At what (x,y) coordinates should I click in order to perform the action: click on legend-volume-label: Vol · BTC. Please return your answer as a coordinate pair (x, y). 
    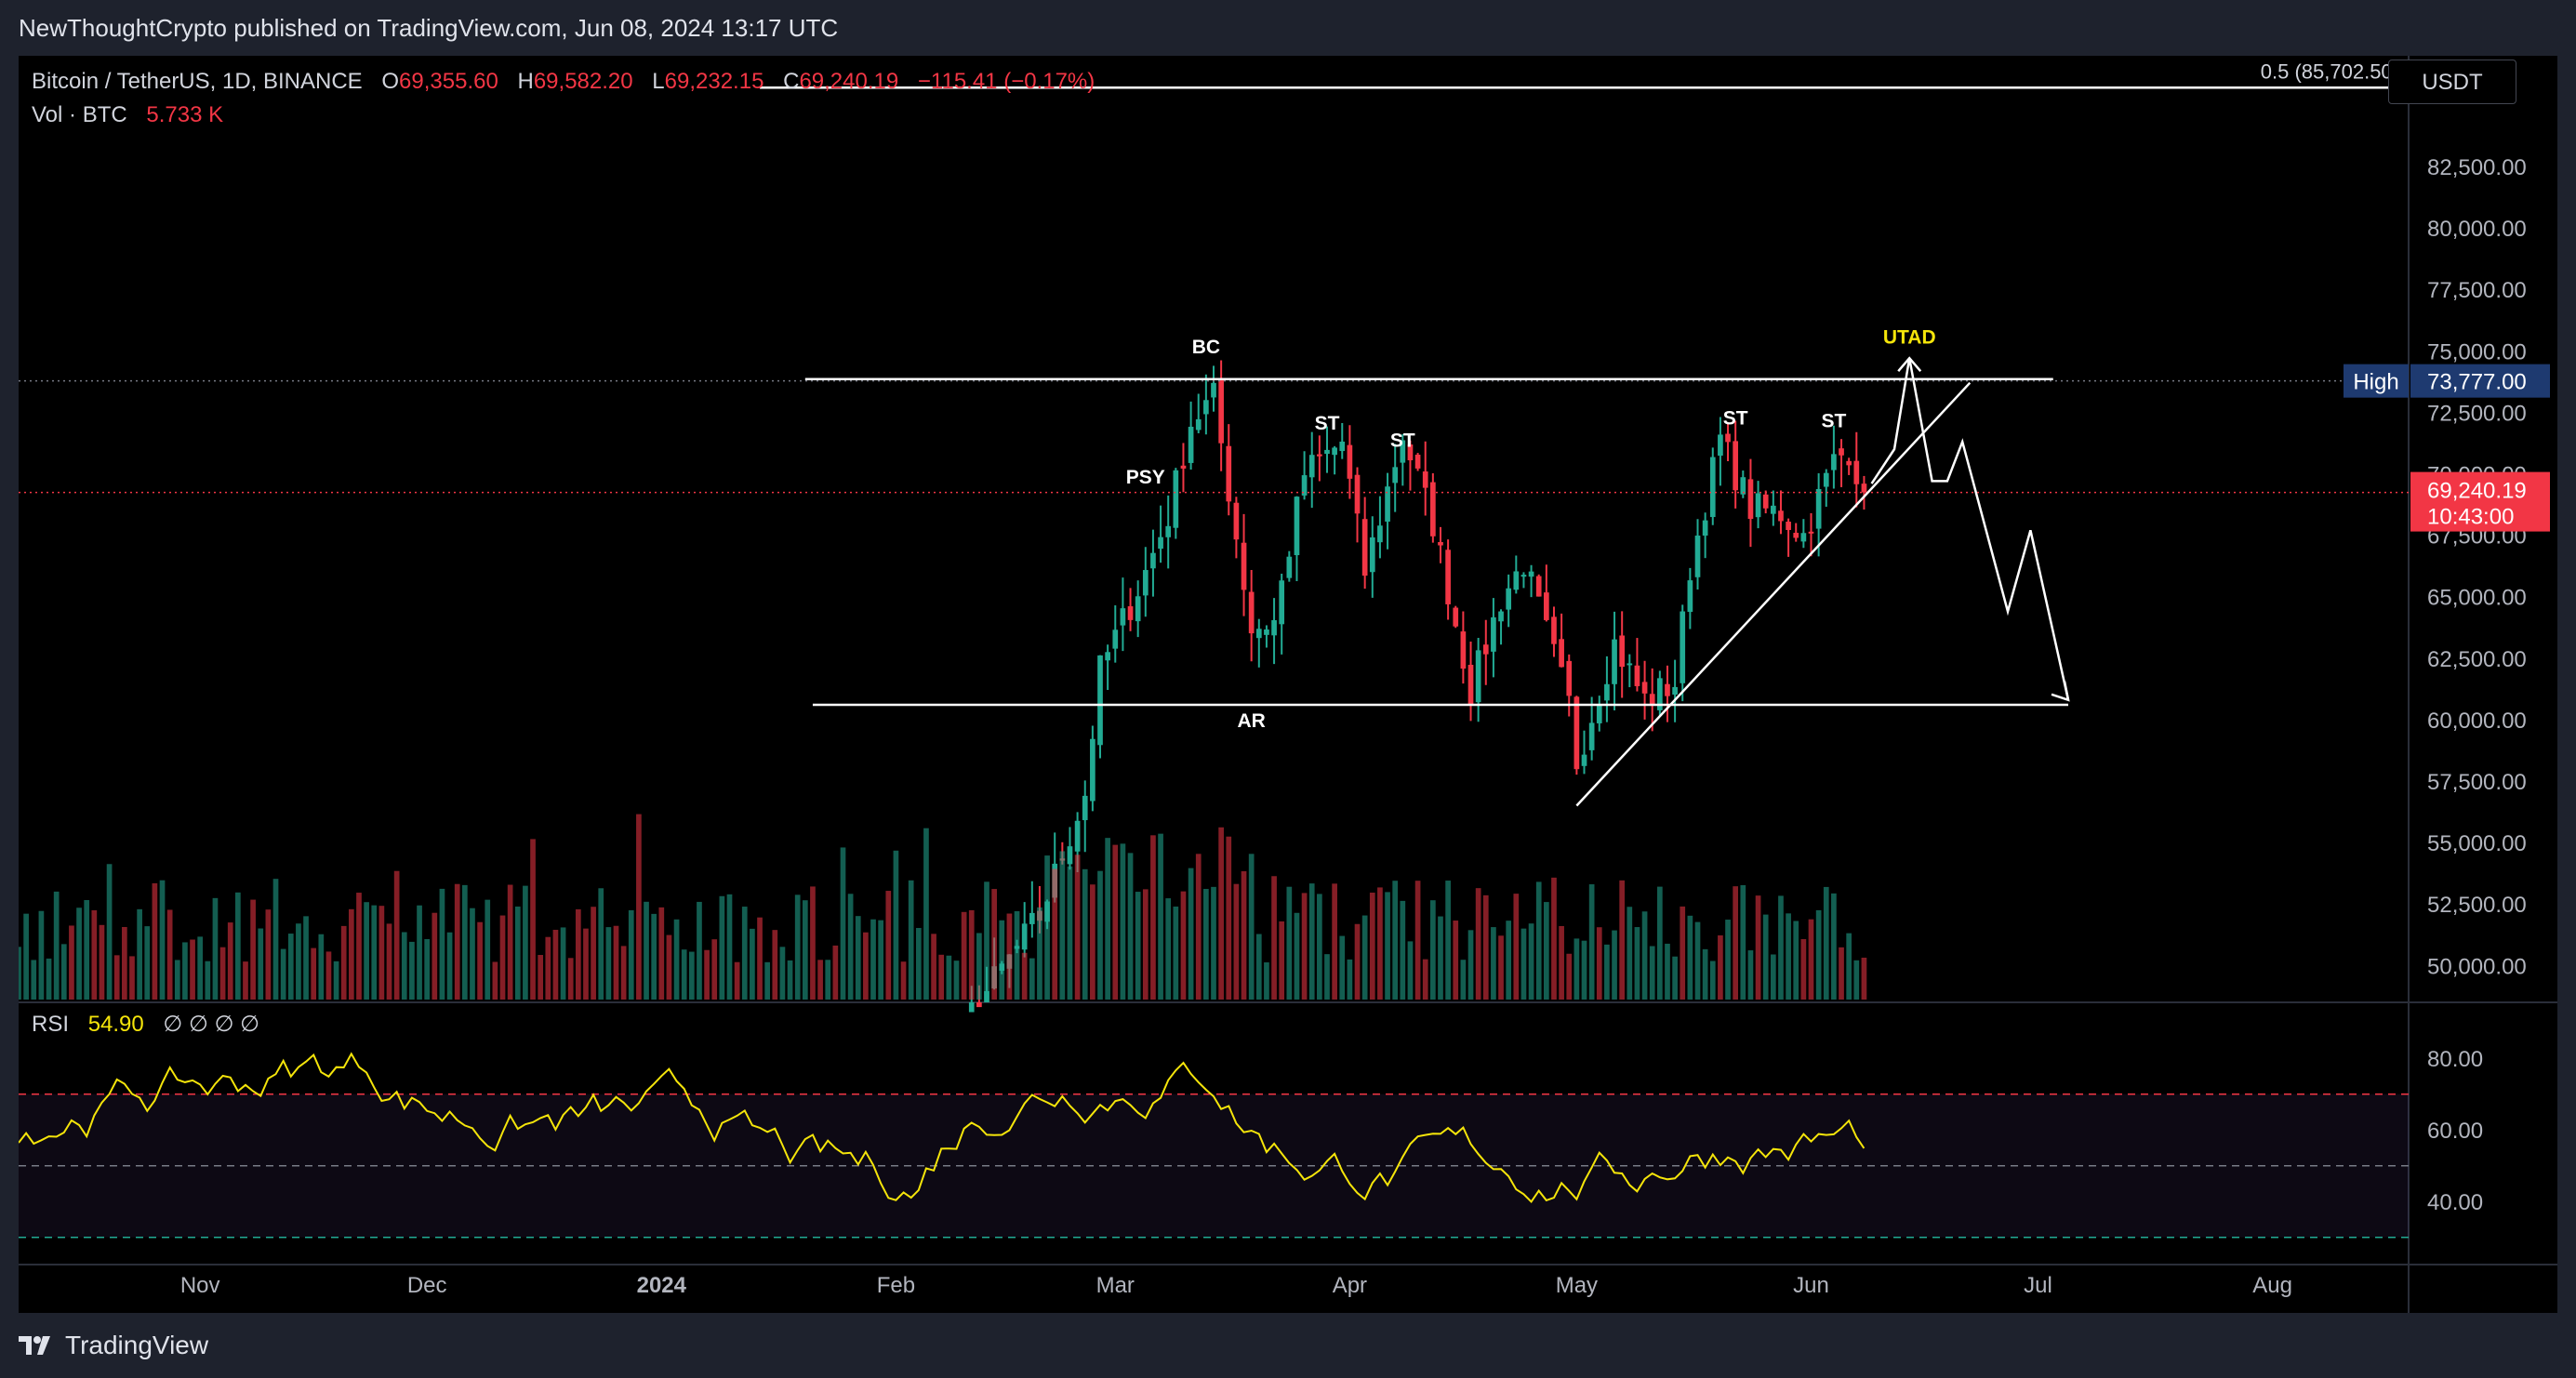
    Looking at the image, I should click on (79, 114).